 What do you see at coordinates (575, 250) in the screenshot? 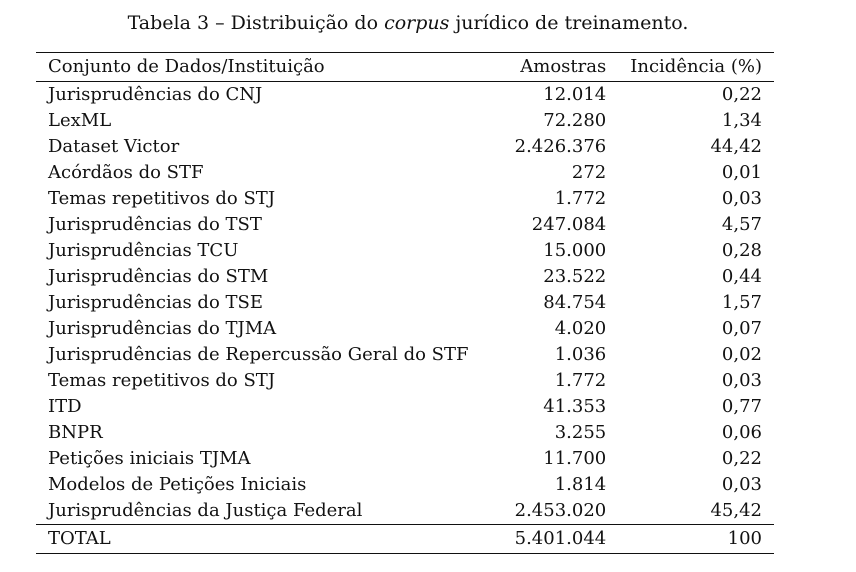
I see `cell-samples: 15.000` at bounding box center [575, 250].